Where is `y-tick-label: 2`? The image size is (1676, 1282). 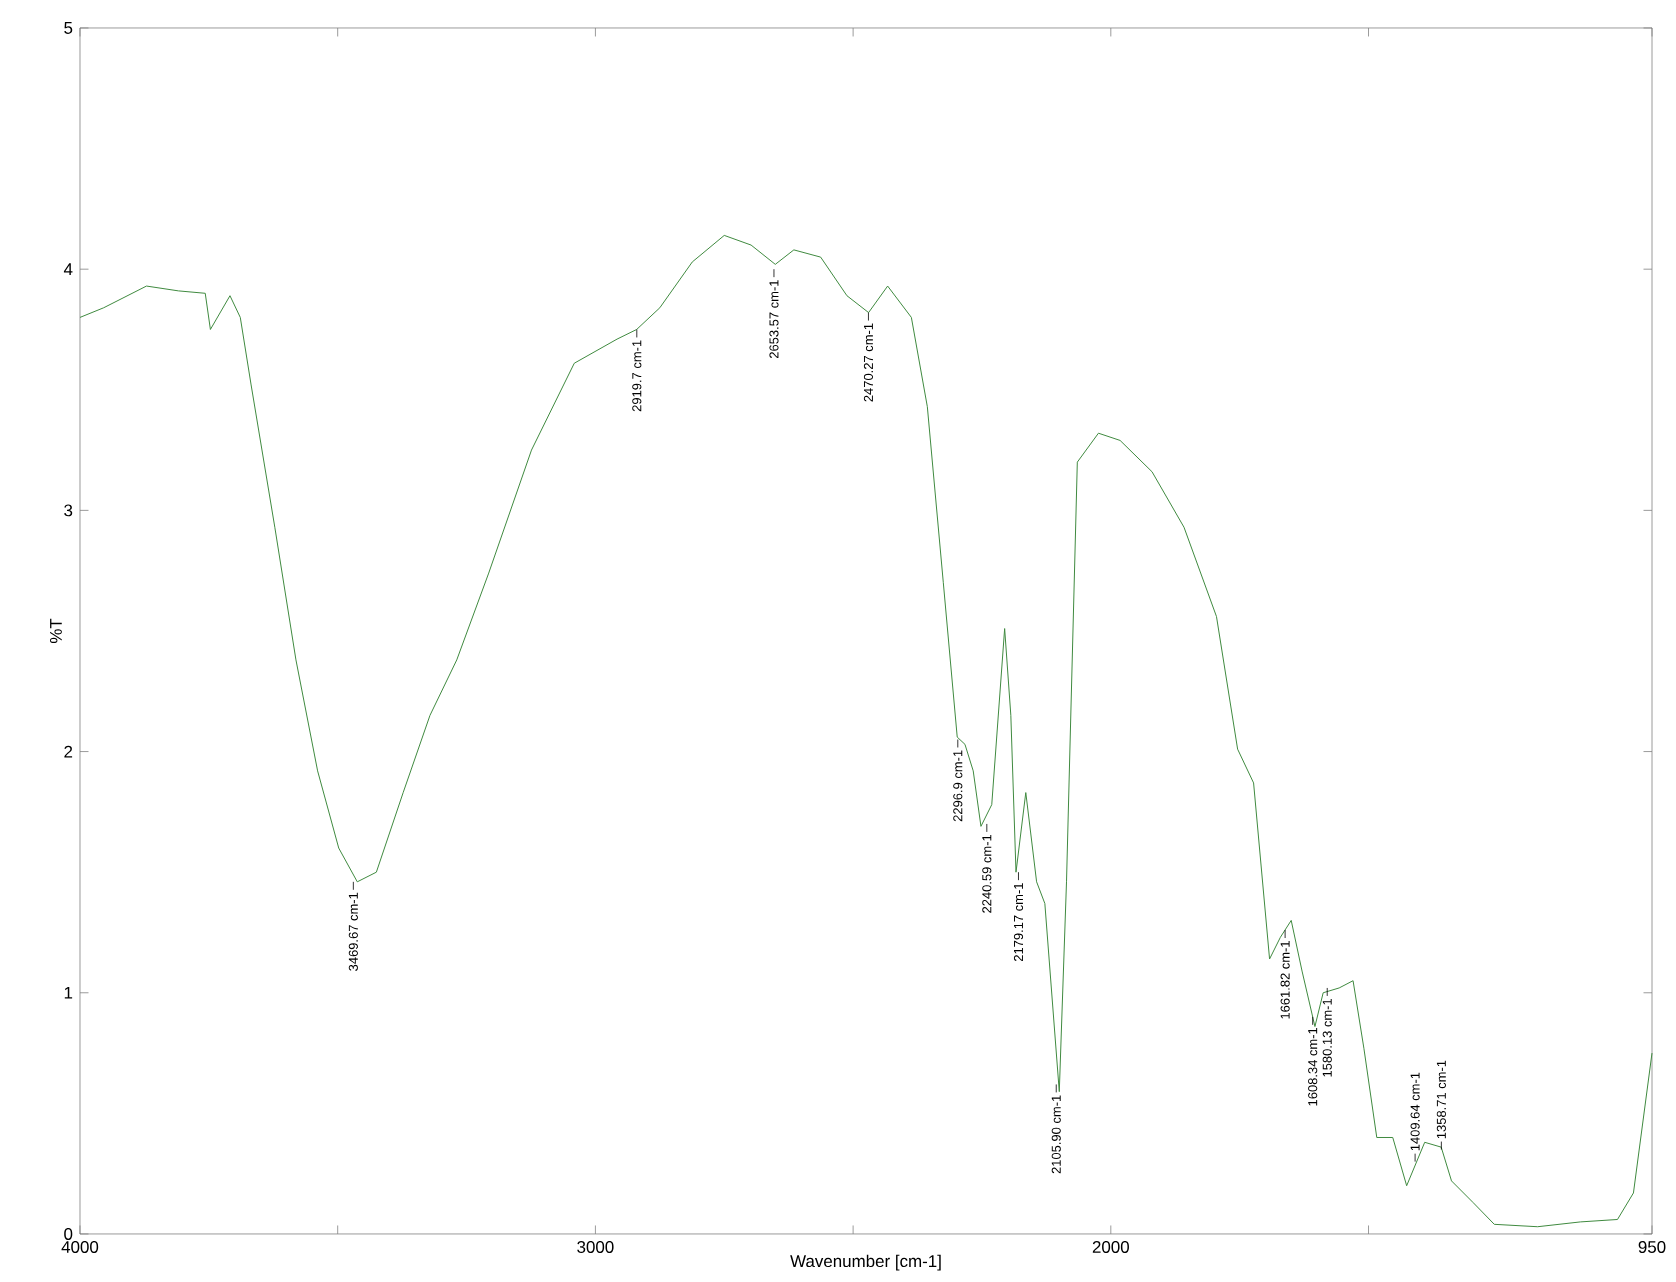 y-tick-label: 2 is located at coordinates (68, 751).